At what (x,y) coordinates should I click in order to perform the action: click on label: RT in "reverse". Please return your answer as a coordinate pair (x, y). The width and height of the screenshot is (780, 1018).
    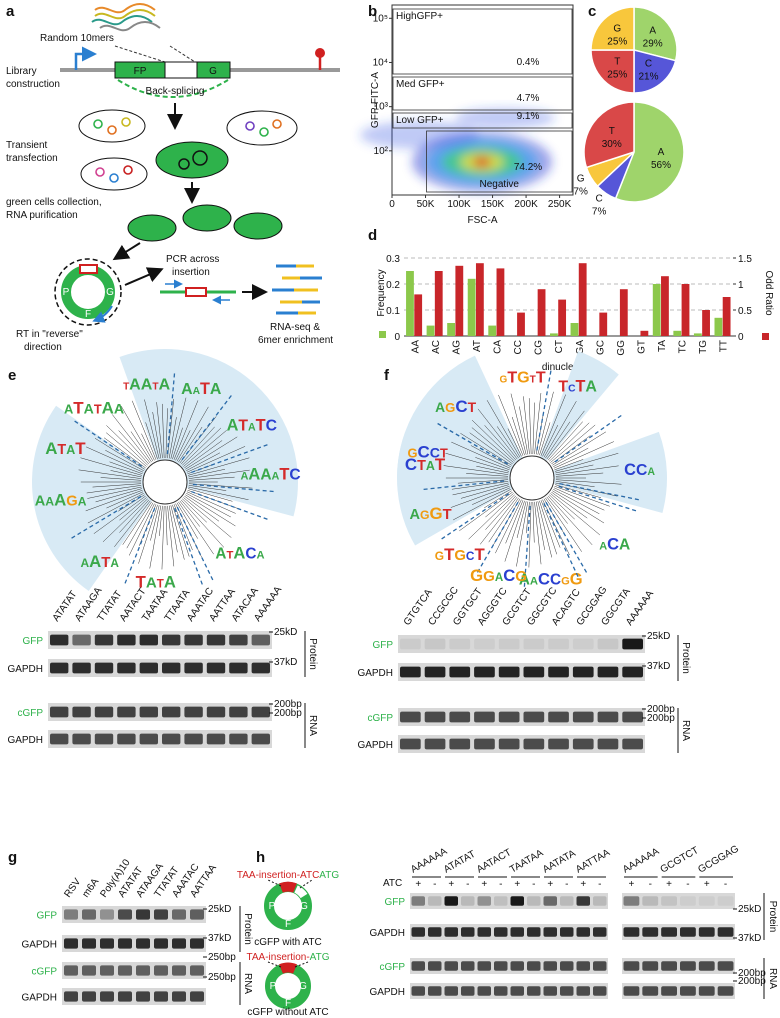
    Looking at the image, I should click on (49, 334).